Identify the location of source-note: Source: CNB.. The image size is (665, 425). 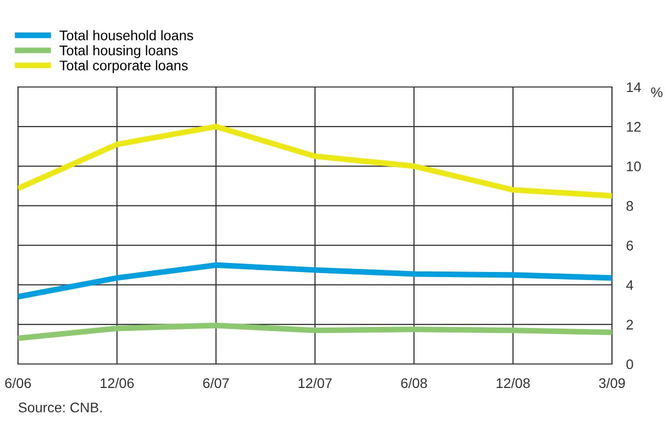
(60, 407).